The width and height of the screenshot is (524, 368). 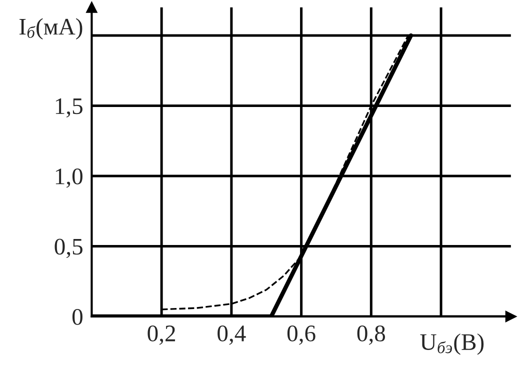 What do you see at coordinates (68, 248) in the screenshot?
I see `y-tick-label: 0,5` at bounding box center [68, 248].